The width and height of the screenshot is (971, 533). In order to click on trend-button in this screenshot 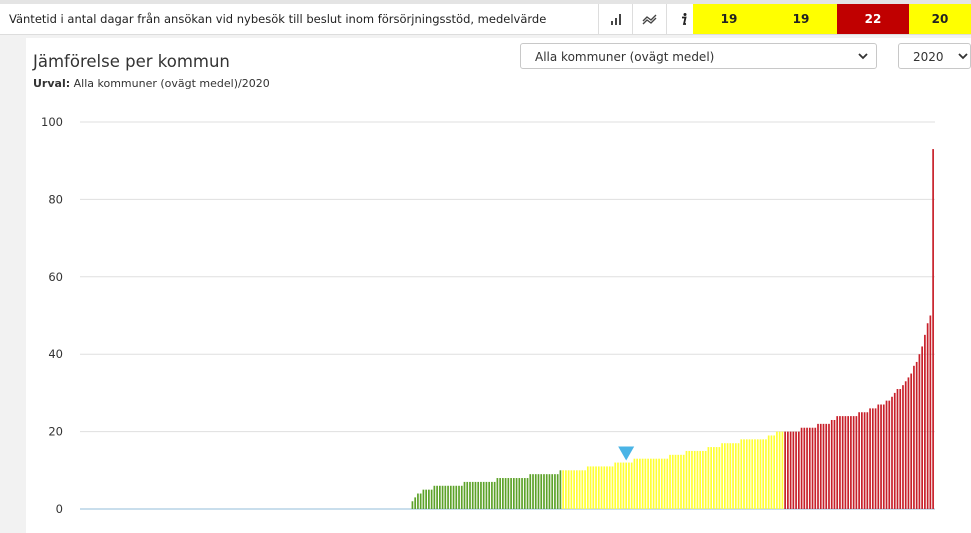, I will do `click(649, 19)`.